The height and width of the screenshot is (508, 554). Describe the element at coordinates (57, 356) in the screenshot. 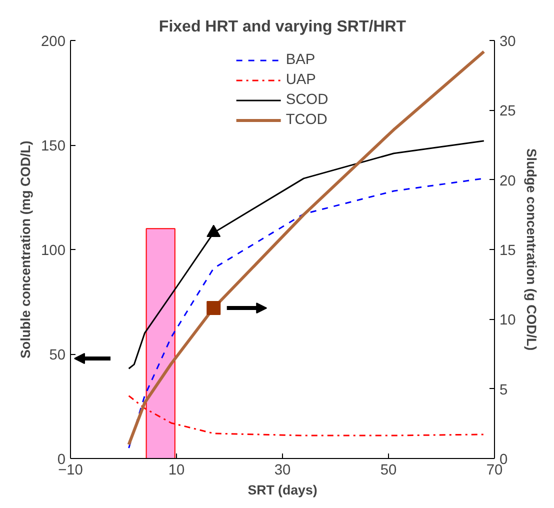

I see `y-tick-label: 50` at that location.